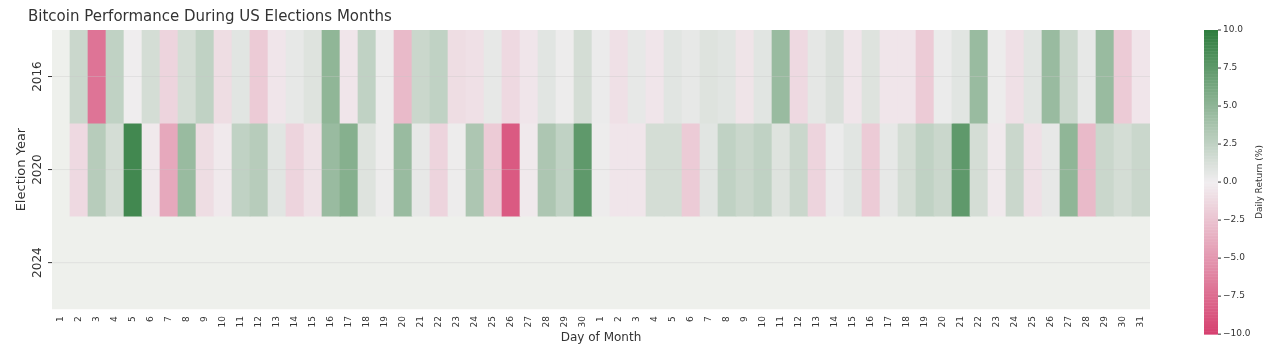 The width and height of the screenshot is (1280, 353). What do you see at coordinates (1230, 181) in the screenshot?
I see `color-bar-label: 0.0` at bounding box center [1230, 181].